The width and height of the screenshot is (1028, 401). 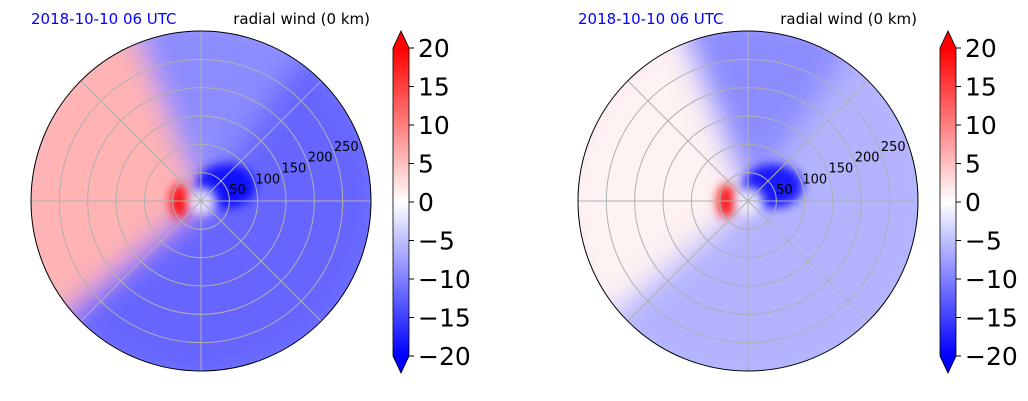 What do you see at coordinates (440, 202) in the screenshot?
I see `colorbar-ticks-left: 20 15 10 5 0 −5 −10 −15 −20` at bounding box center [440, 202].